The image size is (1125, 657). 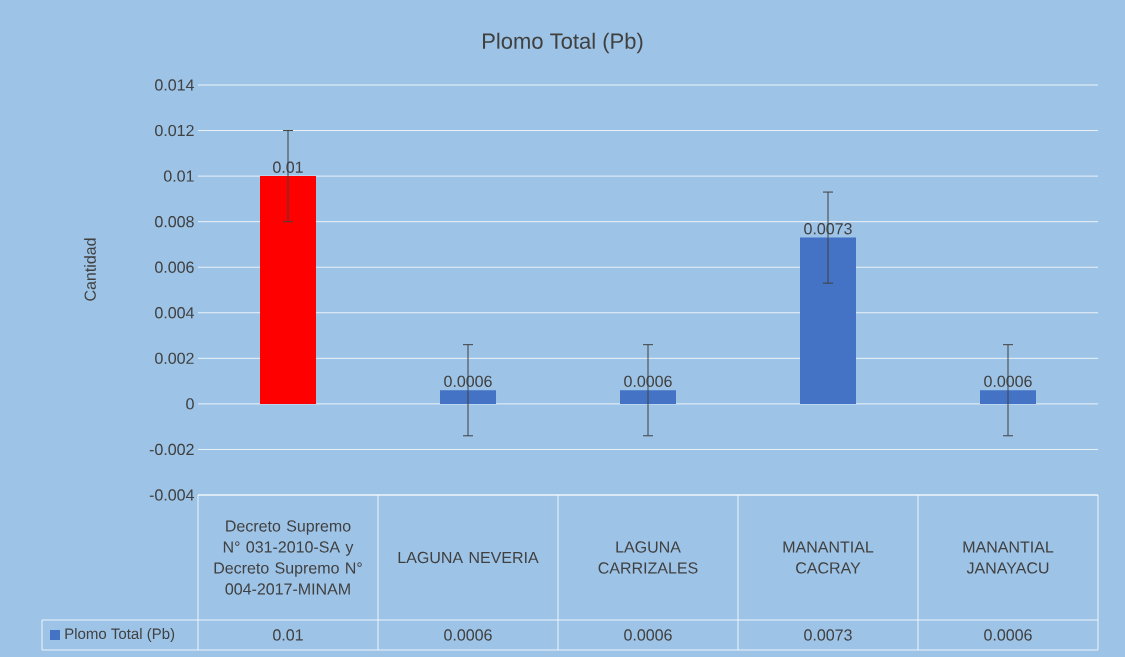 What do you see at coordinates (288, 167) in the screenshot?
I see `data-label: 0.01` at bounding box center [288, 167].